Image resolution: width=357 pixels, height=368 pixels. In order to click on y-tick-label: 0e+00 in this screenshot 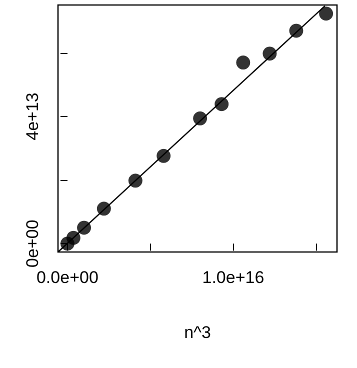, I will do `click(32, 244)`.